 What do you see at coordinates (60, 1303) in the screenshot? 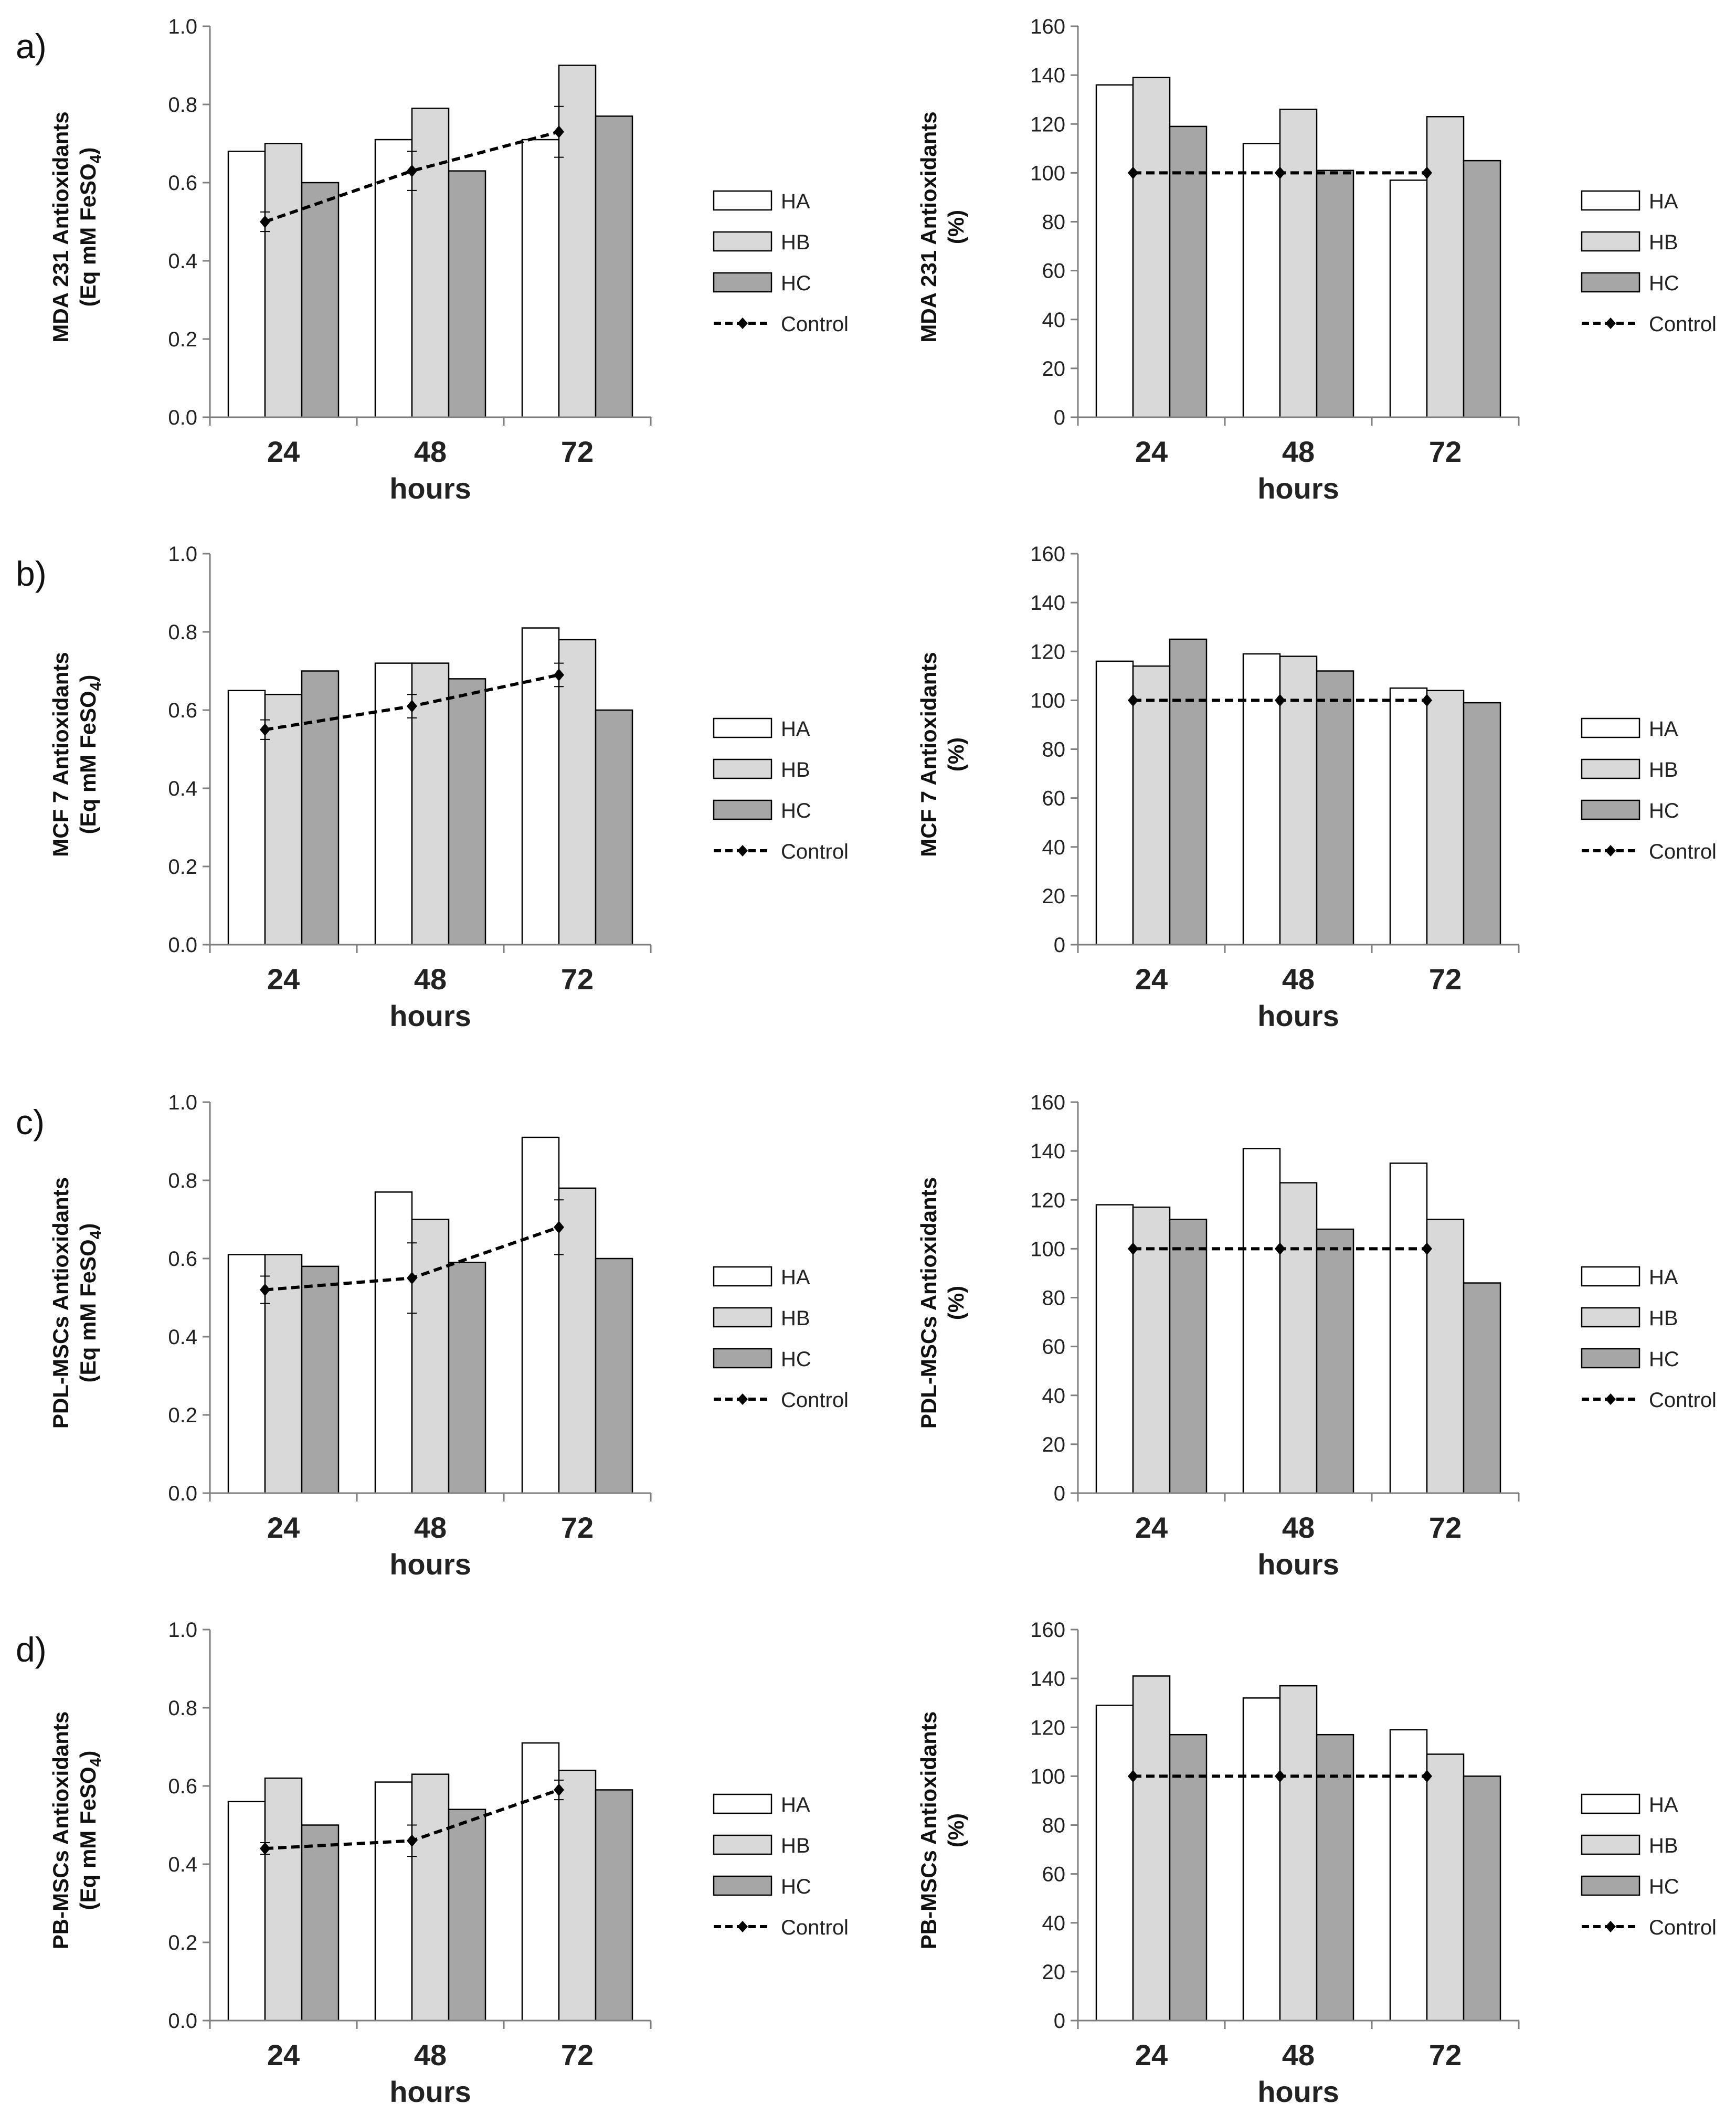
I see `y-axis-label-line1: PDL-MSCs Antioxidants` at bounding box center [60, 1303].